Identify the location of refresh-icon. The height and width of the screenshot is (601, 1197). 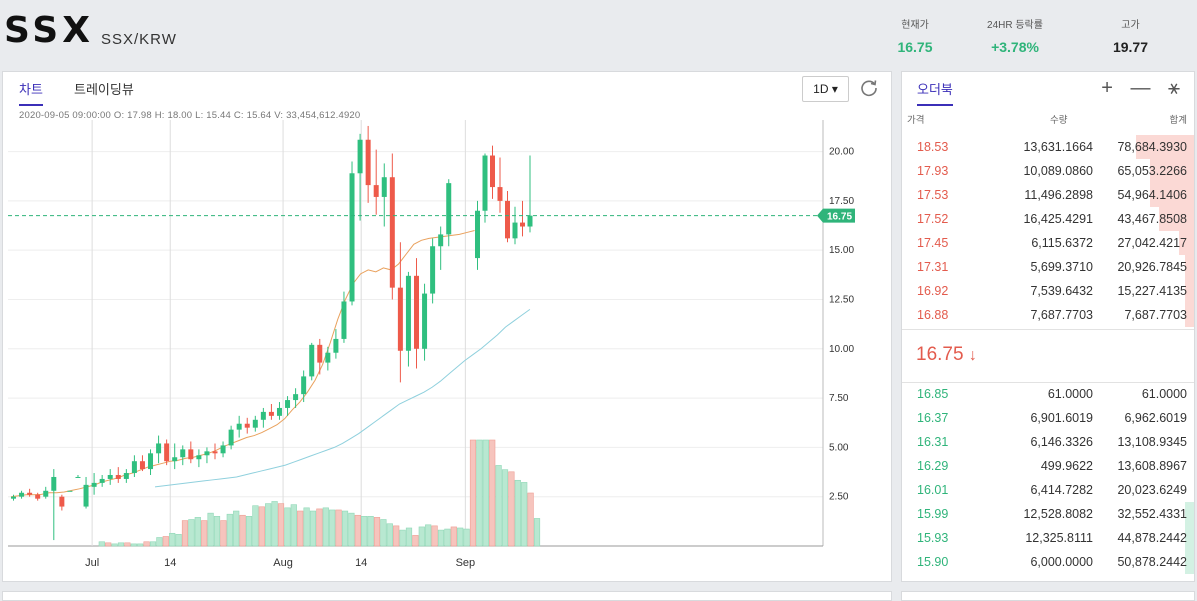
(869, 88).